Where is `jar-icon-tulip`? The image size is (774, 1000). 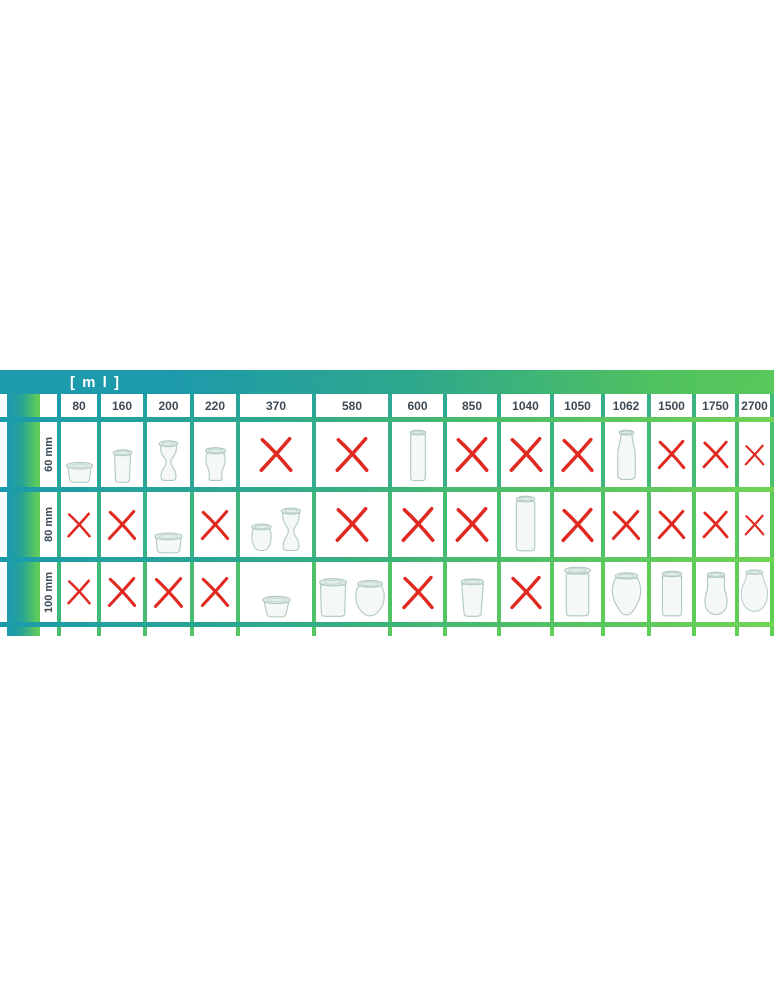 jar-icon-tulip is located at coordinates (370, 598).